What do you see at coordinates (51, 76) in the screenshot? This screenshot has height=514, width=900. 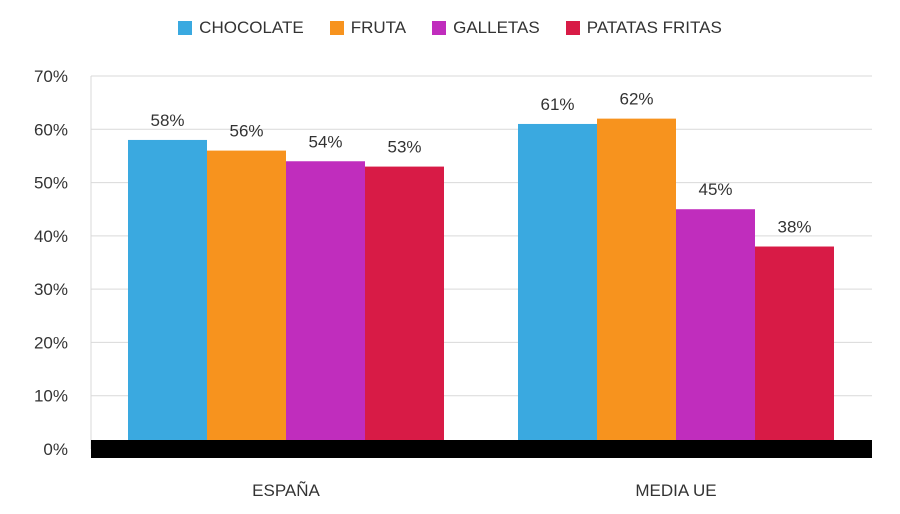 I see `y-tick-label: 70%` at bounding box center [51, 76].